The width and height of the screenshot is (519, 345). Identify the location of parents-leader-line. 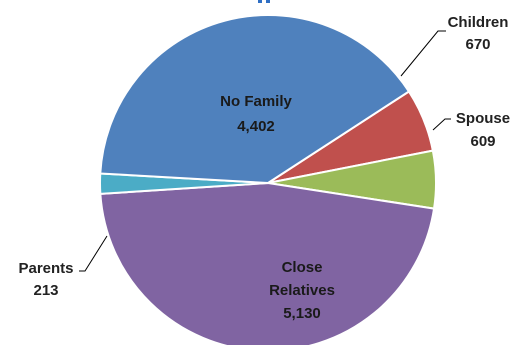
(93, 253).